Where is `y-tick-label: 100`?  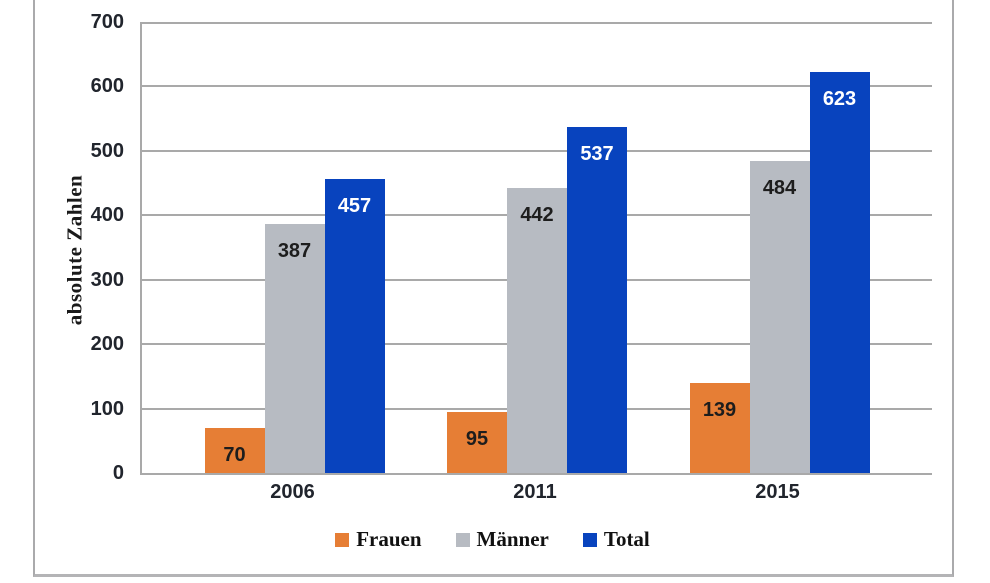
y-tick-label: 100 is located at coordinates (107, 408).